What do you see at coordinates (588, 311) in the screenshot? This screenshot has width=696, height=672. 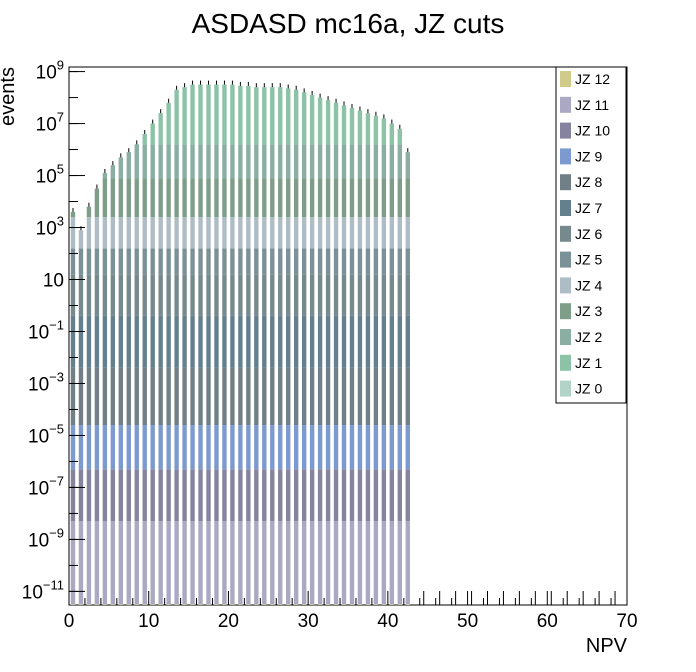 I see `legend-label: JZ 3` at bounding box center [588, 311].